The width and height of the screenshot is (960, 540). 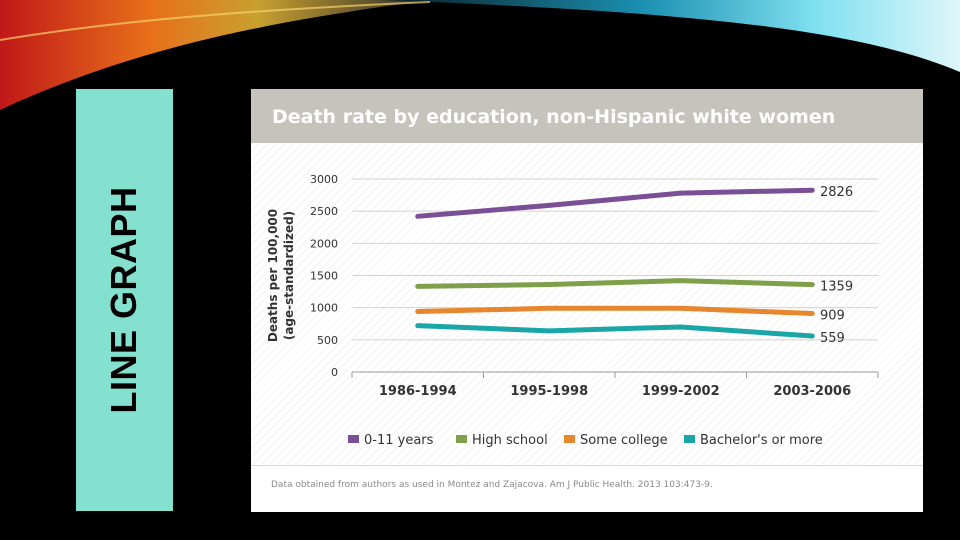 What do you see at coordinates (215, 55) in the screenshot?
I see `banner-warm-swoosh` at bounding box center [215, 55].